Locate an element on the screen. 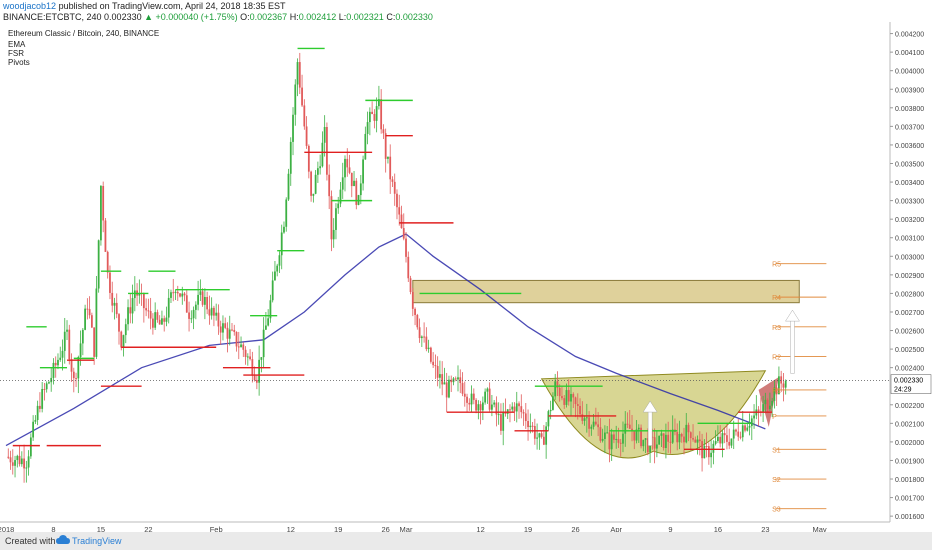  footer-bar: Created with TradingView is located at coordinates (466, 541).